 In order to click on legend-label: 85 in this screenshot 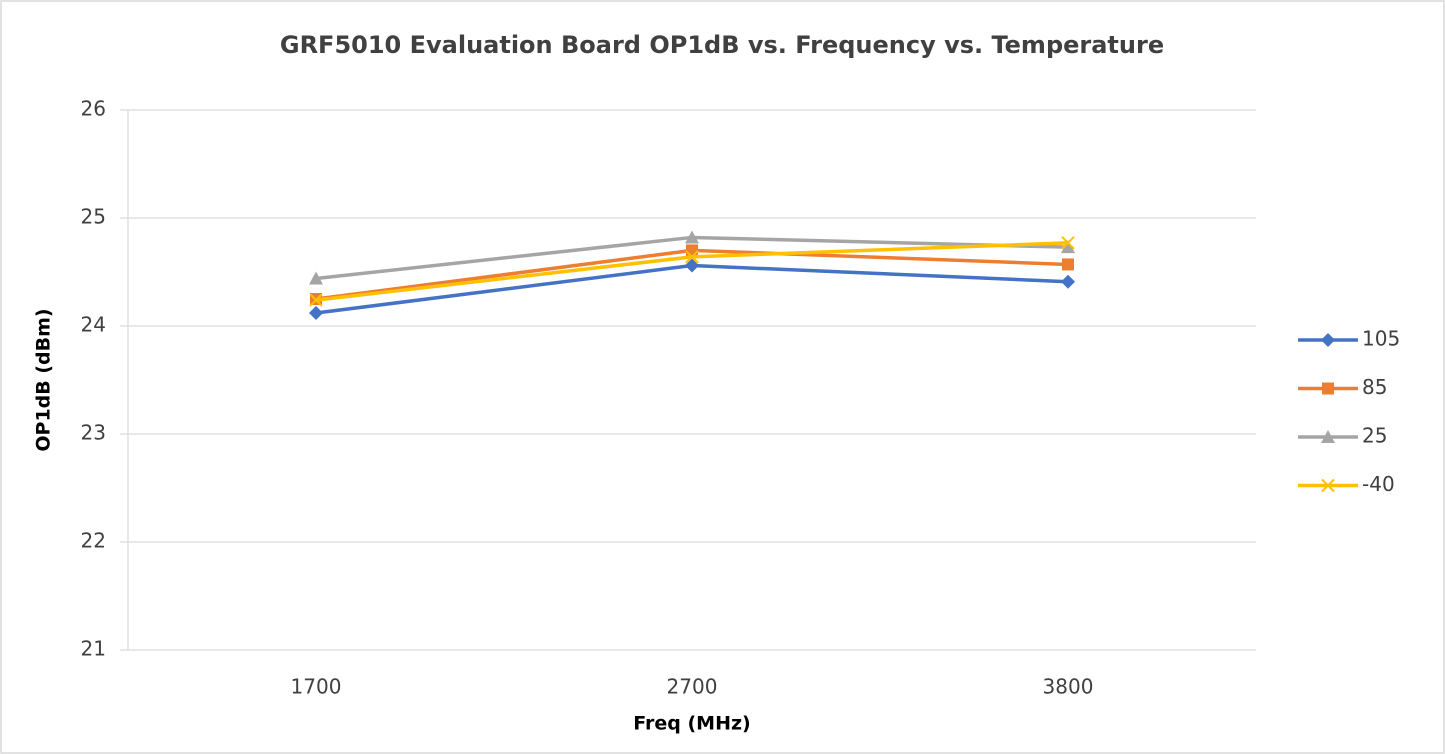, I will do `click(1374, 387)`.